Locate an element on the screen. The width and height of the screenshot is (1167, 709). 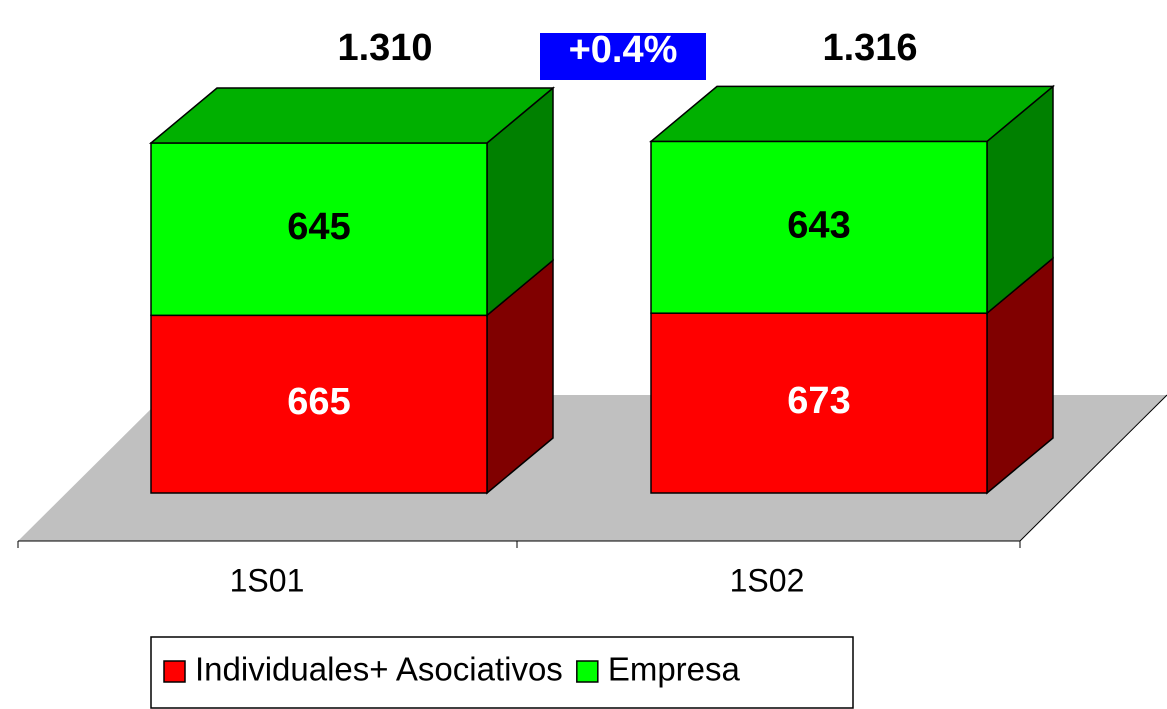
x-tick-label: 1S02 is located at coordinates (767, 580).